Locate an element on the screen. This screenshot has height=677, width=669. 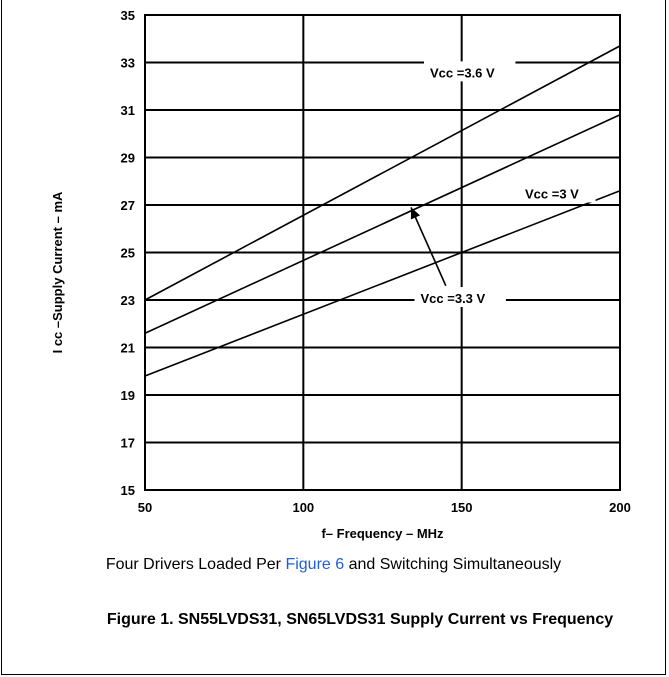
x-axis-label: f– Frequency – MHz is located at coordinates (382, 533).